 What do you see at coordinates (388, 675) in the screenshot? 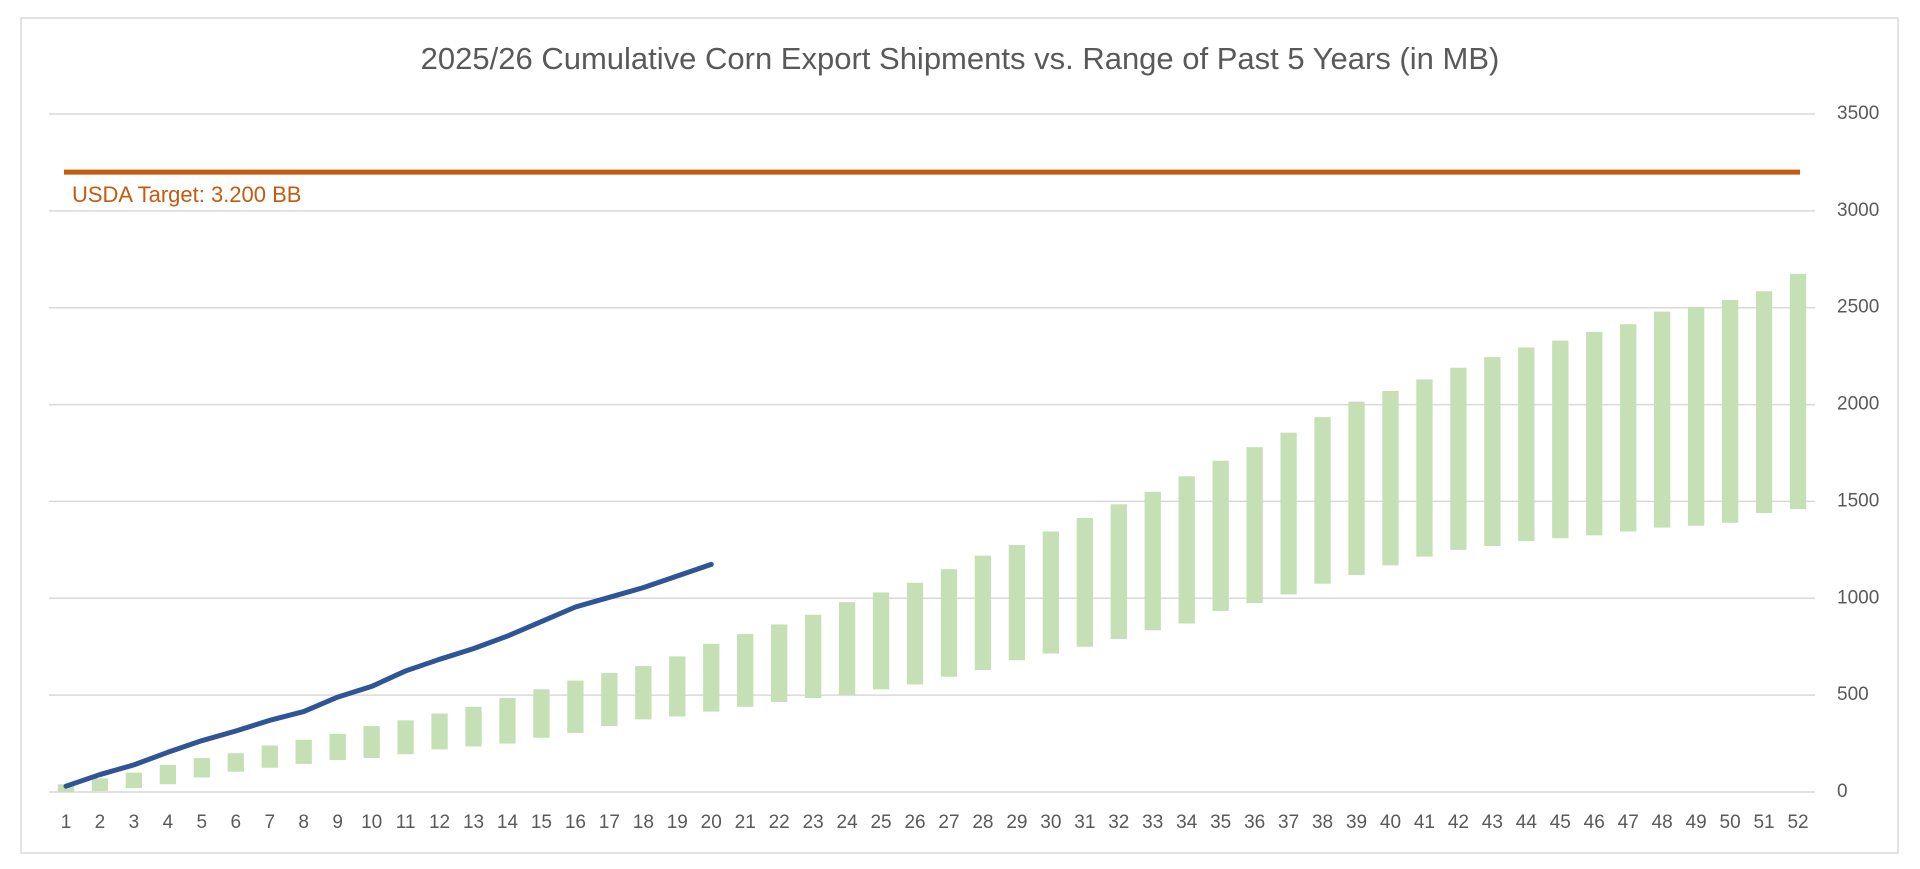
I see `shipments-line` at bounding box center [388, 675].